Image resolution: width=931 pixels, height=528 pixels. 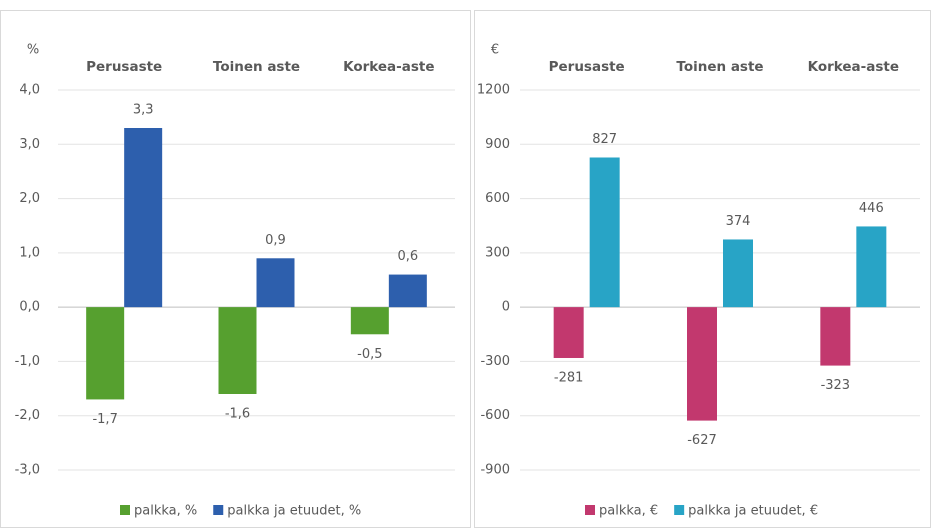 What do you see at coordinates (27, 470) in the screenshot?
I see `y-tick-label: -3,0` at bounding box center [27, 470].